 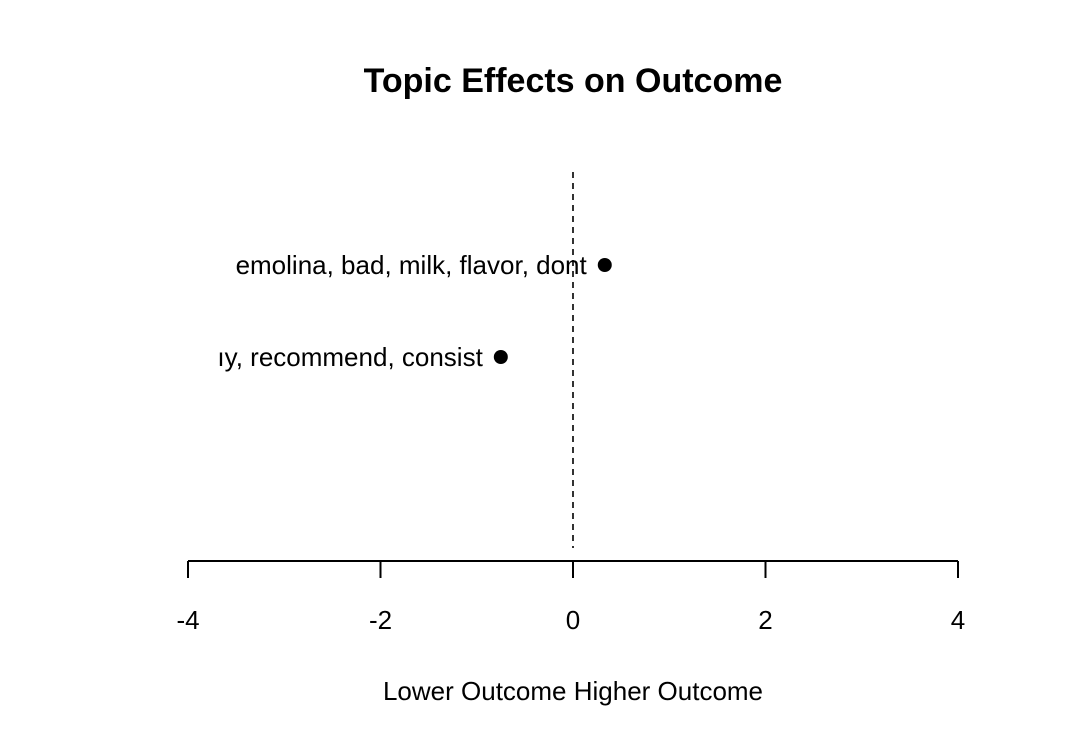 What do you see at coordinates (573, 620) in the screenshot?
I see `x-tick-label: 0` at bounding box center [573, 620].